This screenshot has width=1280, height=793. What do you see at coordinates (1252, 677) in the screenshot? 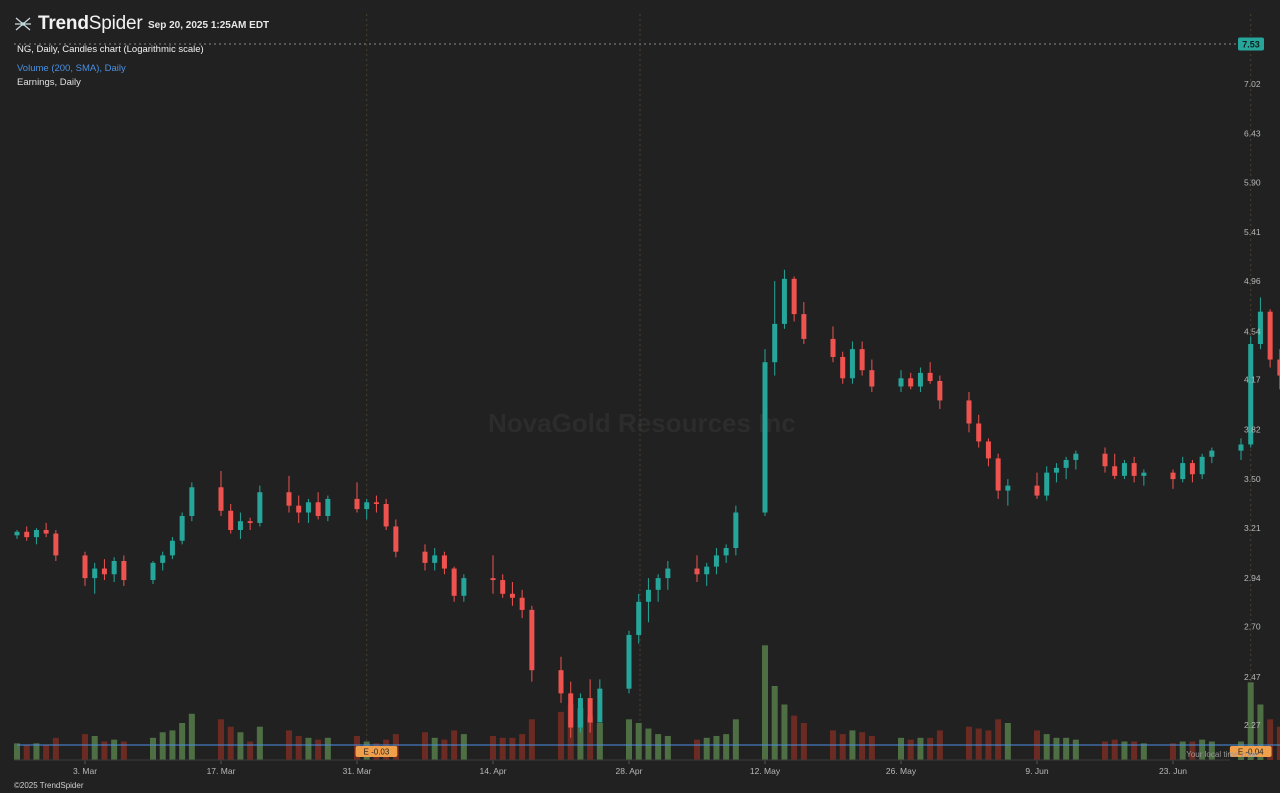
I see `price-tick-label: 2.47` at bounding box center [1252, 677].